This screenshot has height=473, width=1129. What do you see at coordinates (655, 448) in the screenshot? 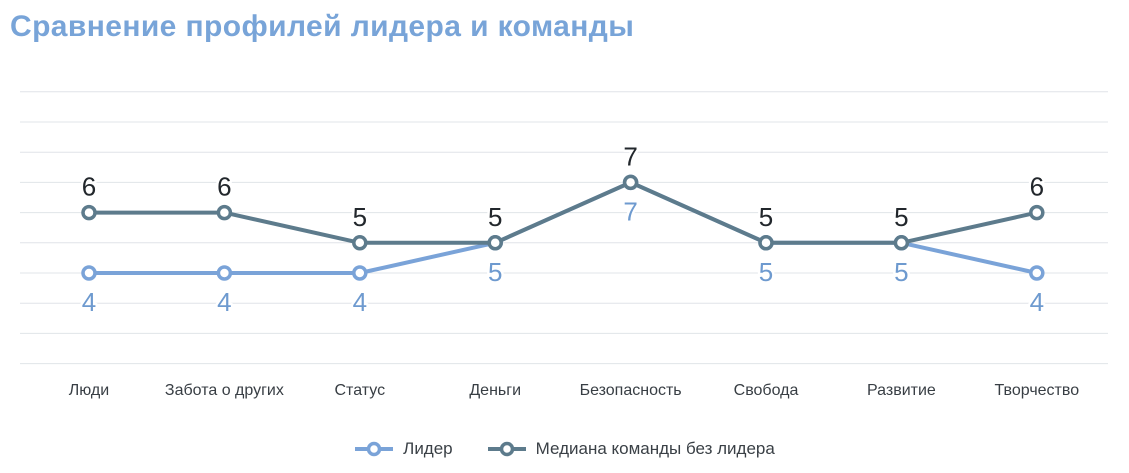
I see `legend-label-team-median: Медиана команды без лидера` at bounding box center [655, 448].